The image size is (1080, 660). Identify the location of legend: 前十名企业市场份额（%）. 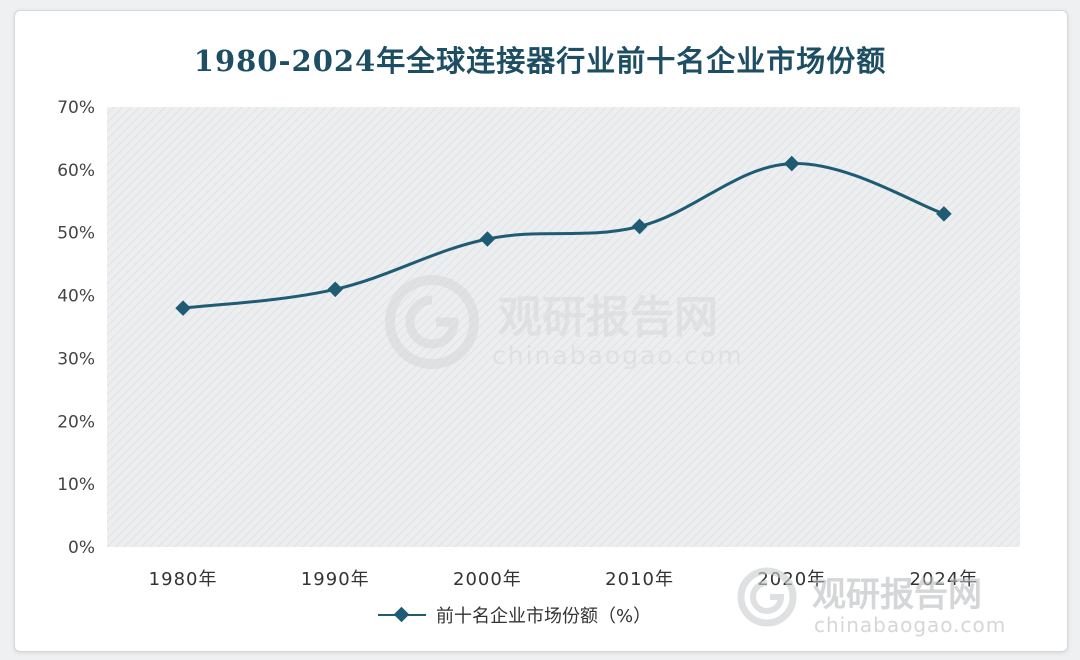
(514, 615).